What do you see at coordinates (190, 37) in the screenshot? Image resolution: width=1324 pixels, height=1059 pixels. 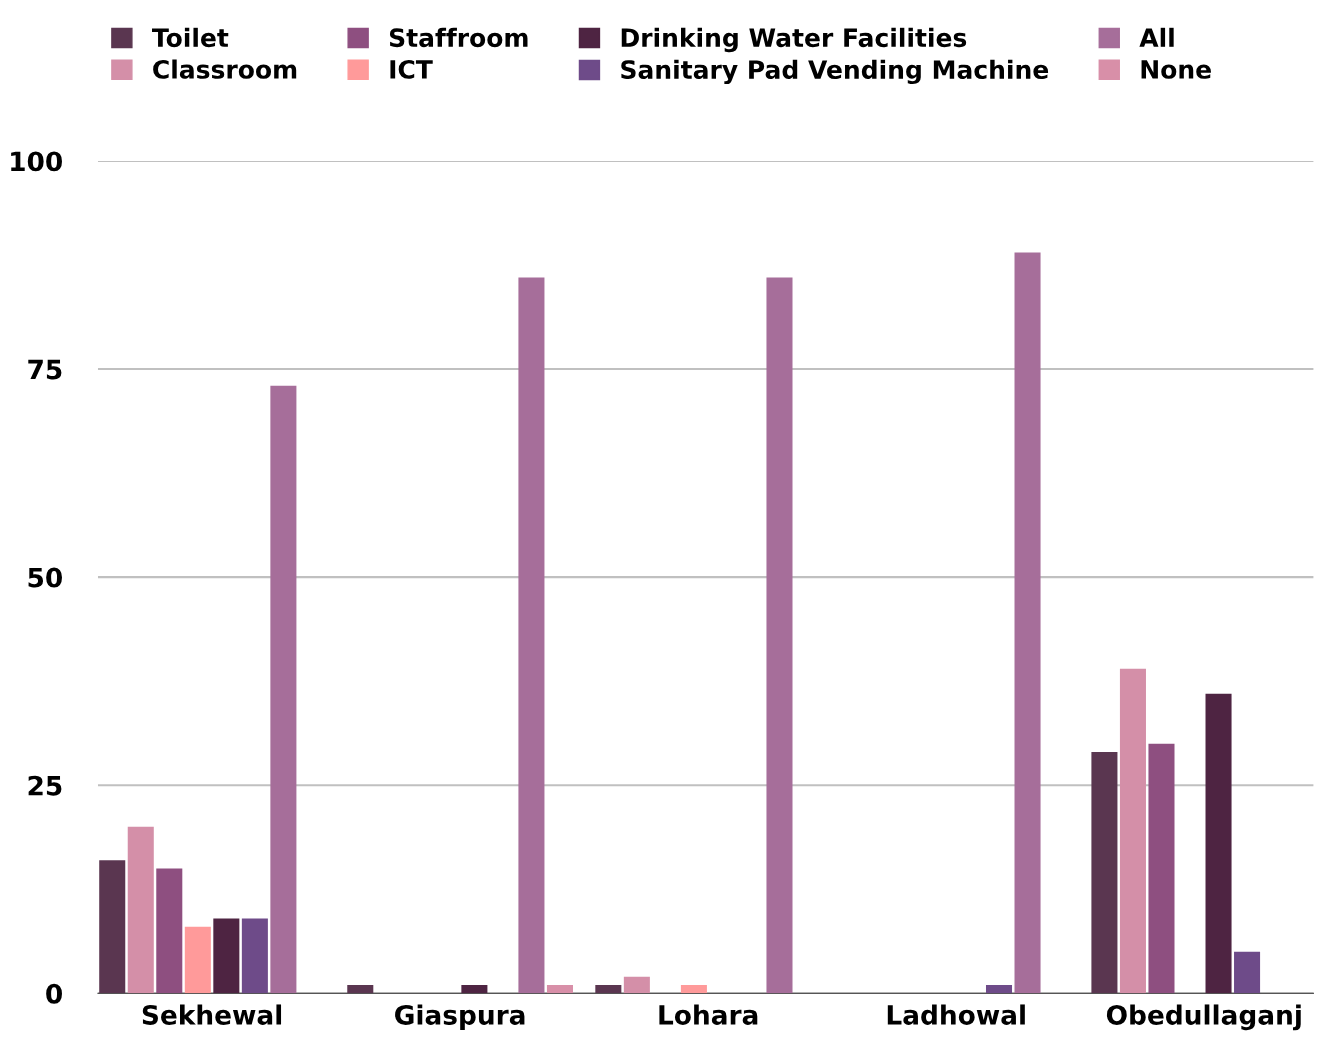 I see `legend-label: Toilet` at bounding box center [190, 37].